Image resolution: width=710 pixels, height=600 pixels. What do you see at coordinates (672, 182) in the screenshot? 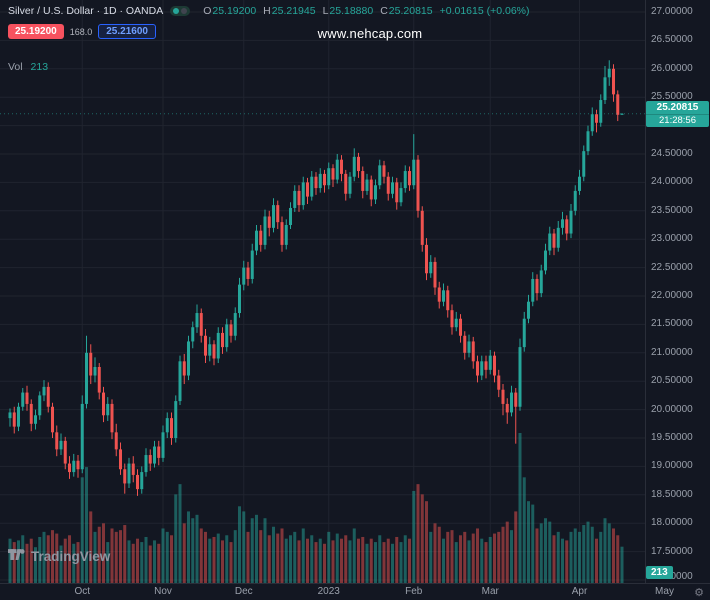
I see `price-tick-label: 24.00000` at bounding box center [672, 182].